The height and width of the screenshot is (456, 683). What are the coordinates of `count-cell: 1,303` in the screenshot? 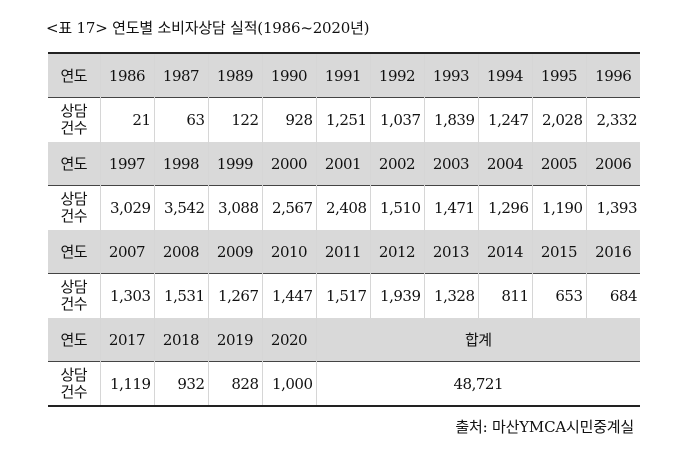 It's located at (127, 295).